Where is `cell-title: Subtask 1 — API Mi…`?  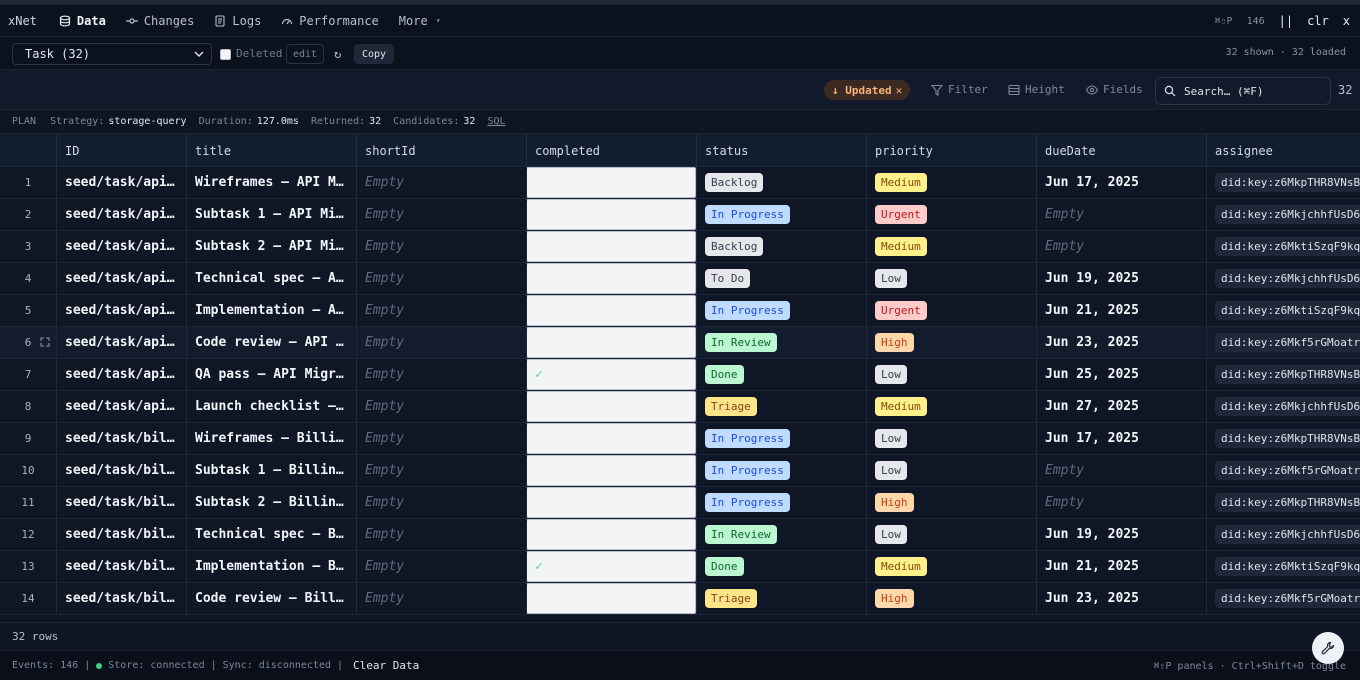
cell-title: Subtask 1 — API Mi… is located at coordinates (271, 214).